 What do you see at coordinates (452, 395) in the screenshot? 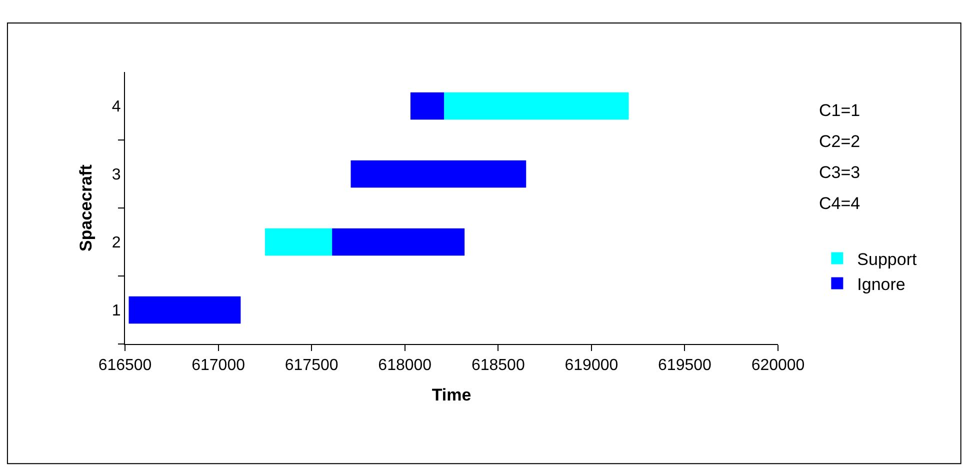
I see `x-axis-title: Time` at bounding box center [452, 395].